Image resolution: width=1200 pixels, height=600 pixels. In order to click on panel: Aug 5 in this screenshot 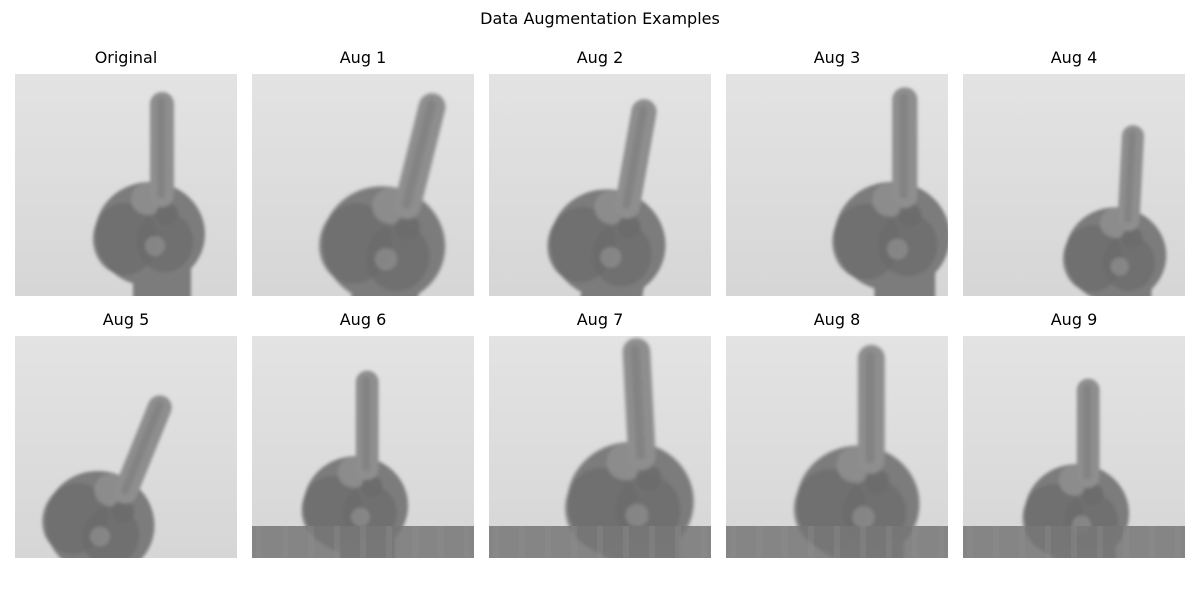, I will do `click(126, 434)`.